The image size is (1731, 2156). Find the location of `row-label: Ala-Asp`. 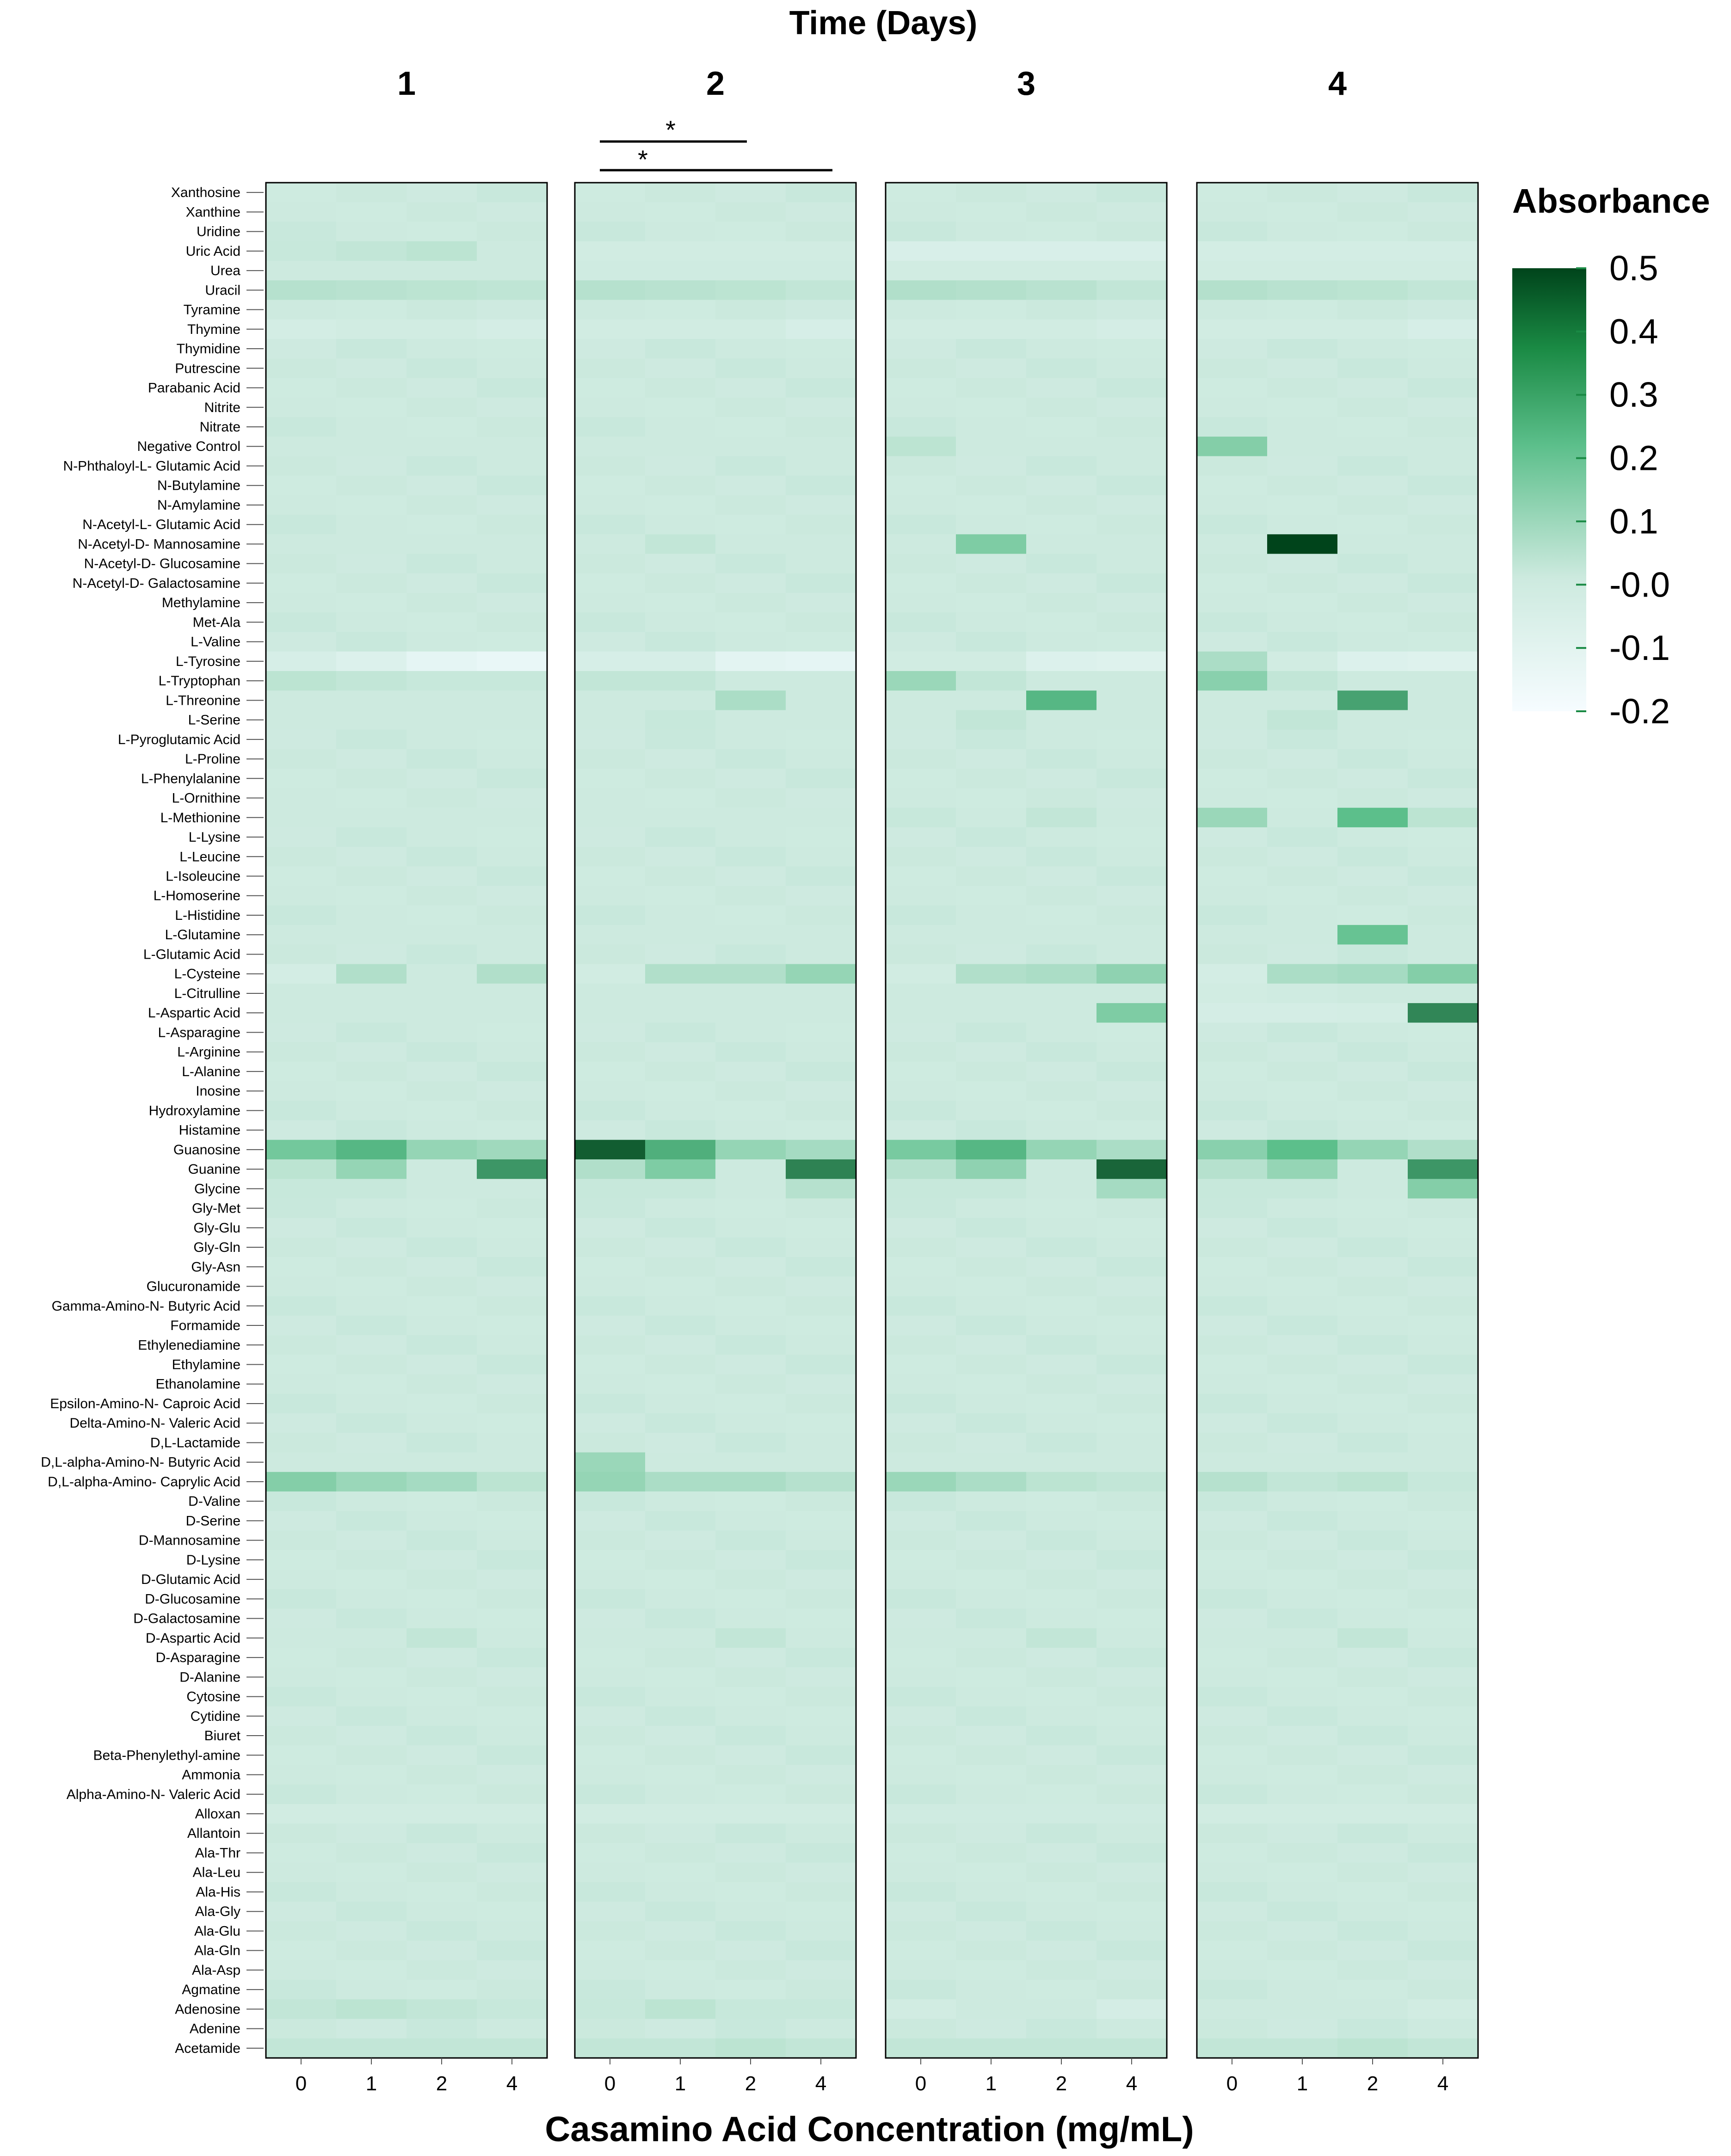

row-label: Ala-Asp is located at coordinates (216, 1971).